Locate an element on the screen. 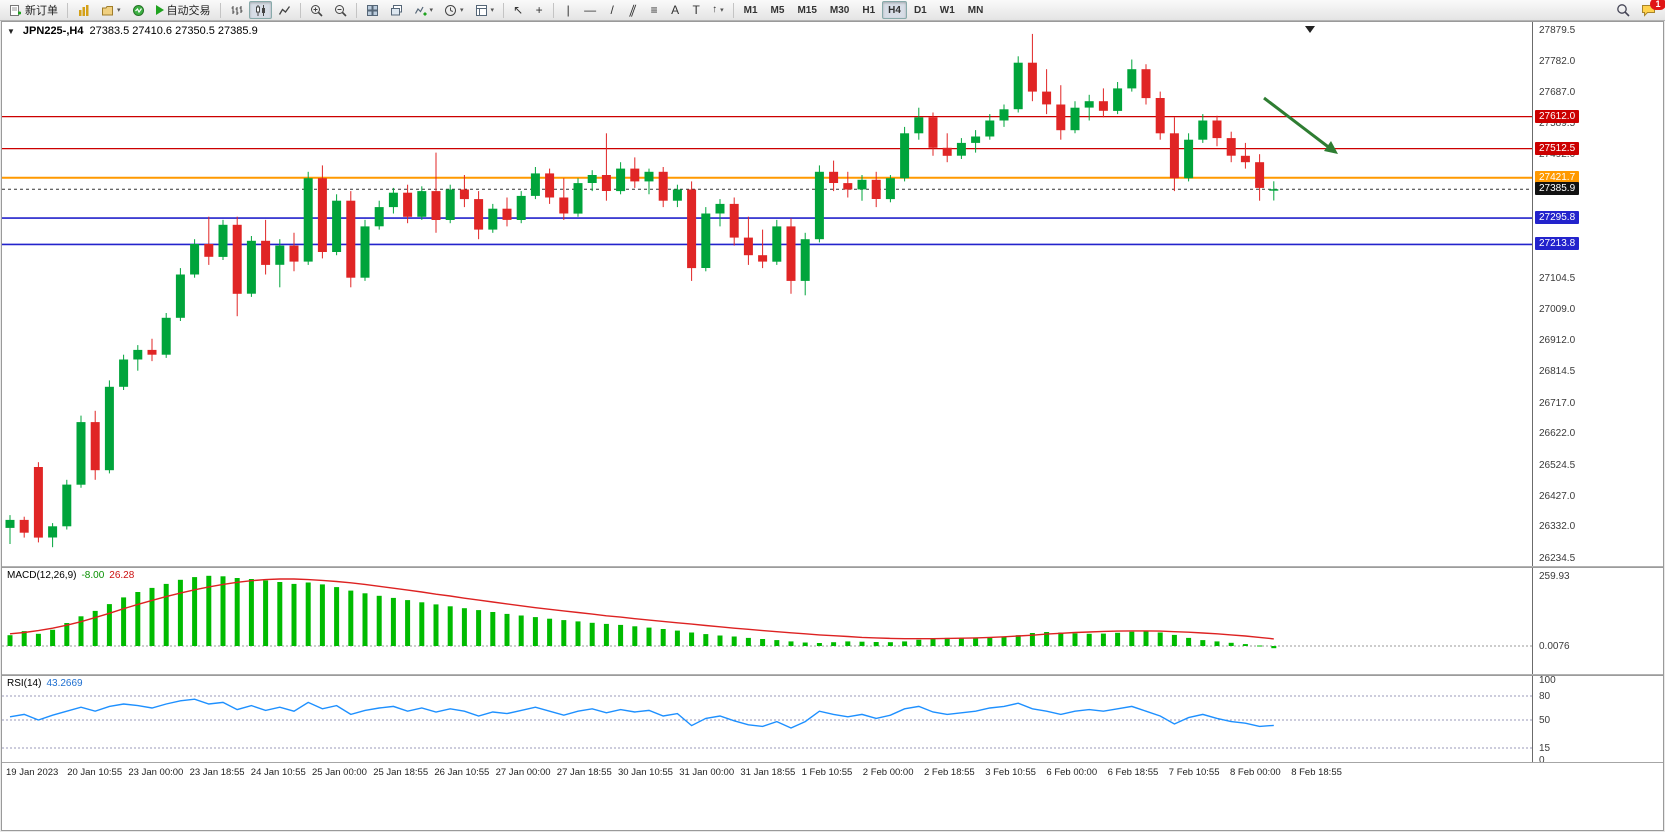  text-tool-button: A is located at coordinates (675, 10).